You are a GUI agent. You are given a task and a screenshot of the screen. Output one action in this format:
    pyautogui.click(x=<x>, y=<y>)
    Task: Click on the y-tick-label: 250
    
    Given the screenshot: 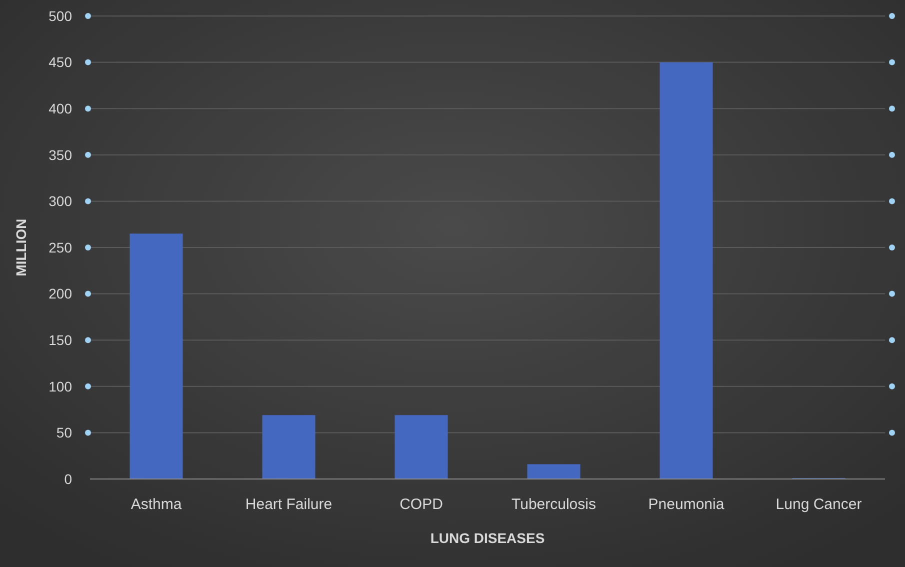 What is the action you would take?
    pyautogui.click(x=60, y=247)
    